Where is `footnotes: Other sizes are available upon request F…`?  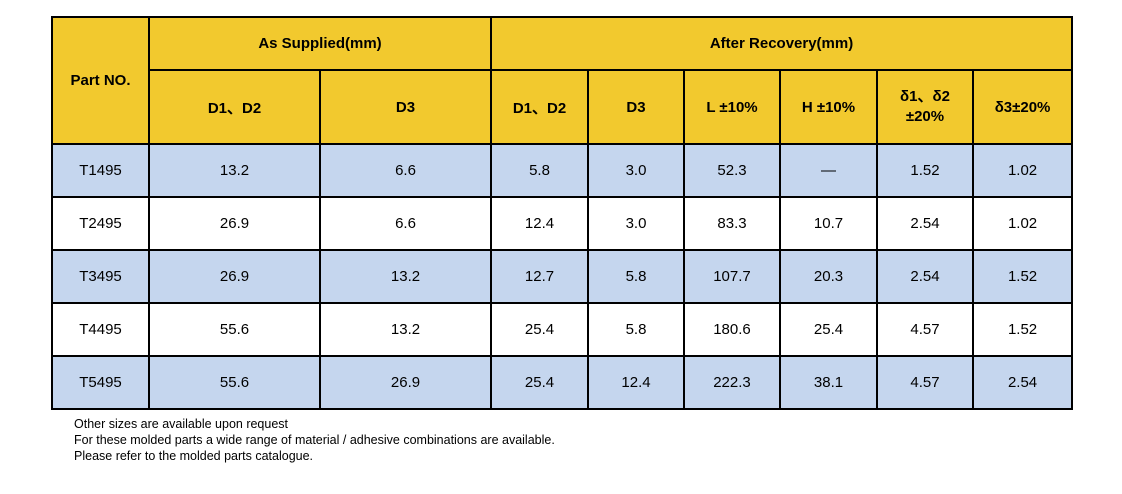
footnotes: Other sizes are available upon request F… is located at coordinates (314, 440).